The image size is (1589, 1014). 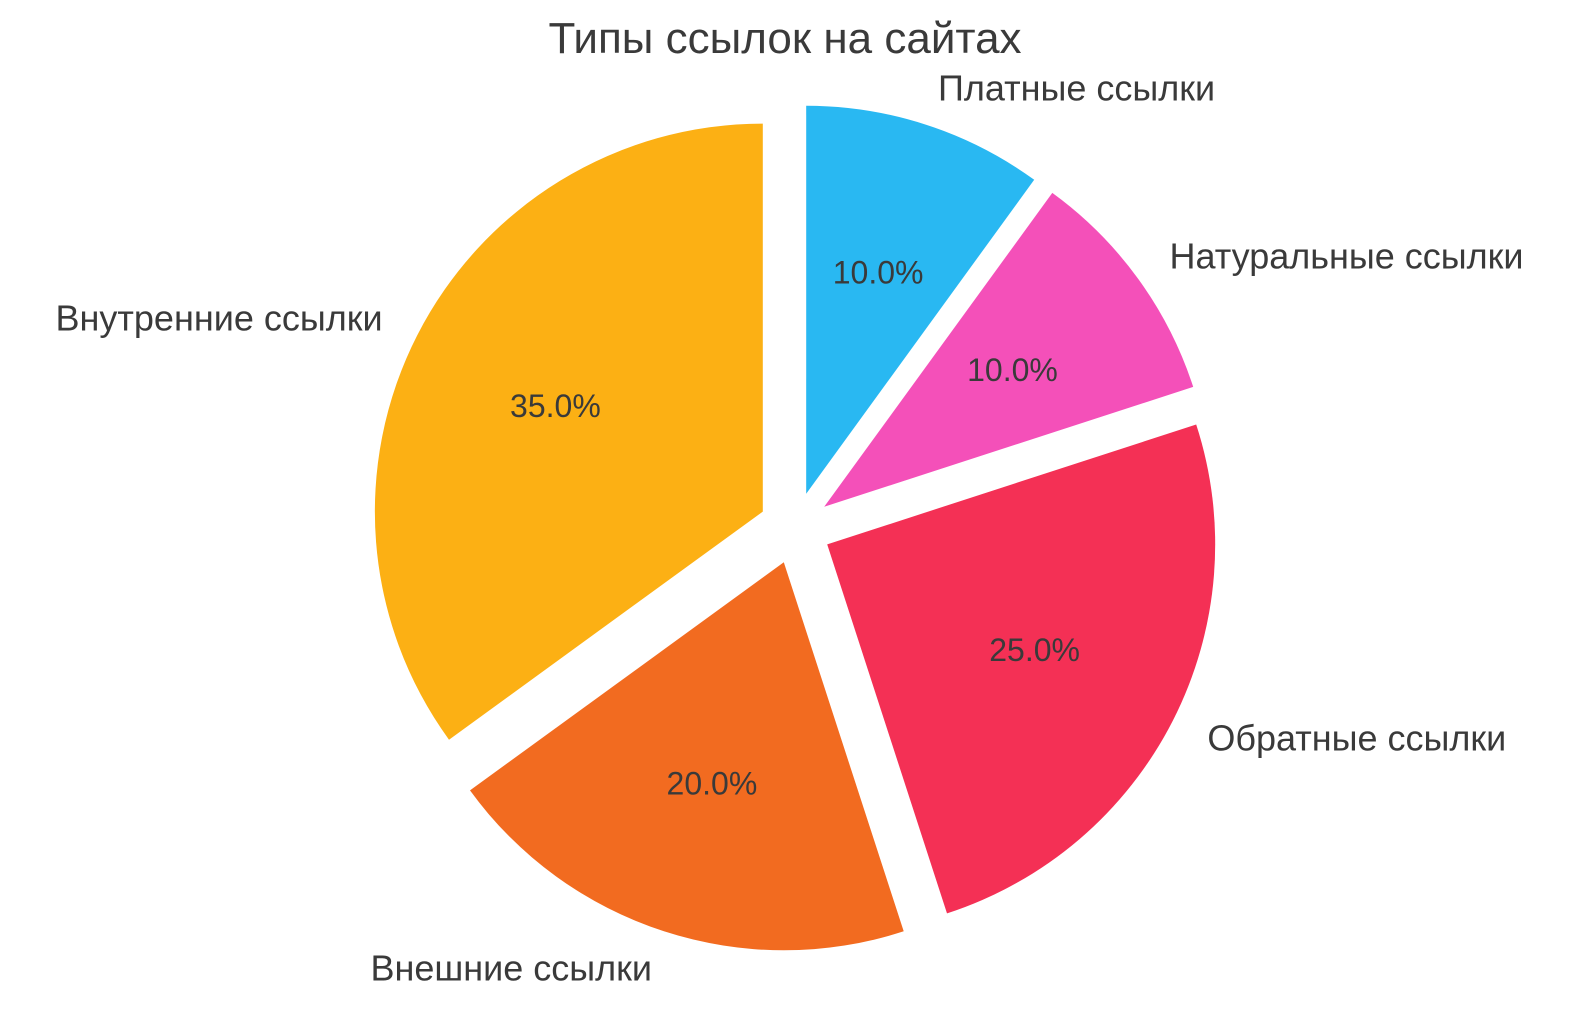 I want to click on pie-category-label-3: Внешние ссылки, so click(x=511, y=968).